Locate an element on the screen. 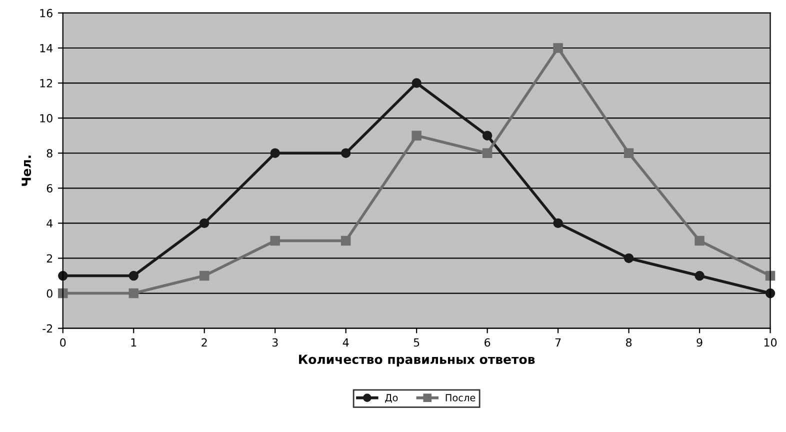 This screenshot has height=432, width=786. y-tick-label: 6 is located at coordinates (49, 188).